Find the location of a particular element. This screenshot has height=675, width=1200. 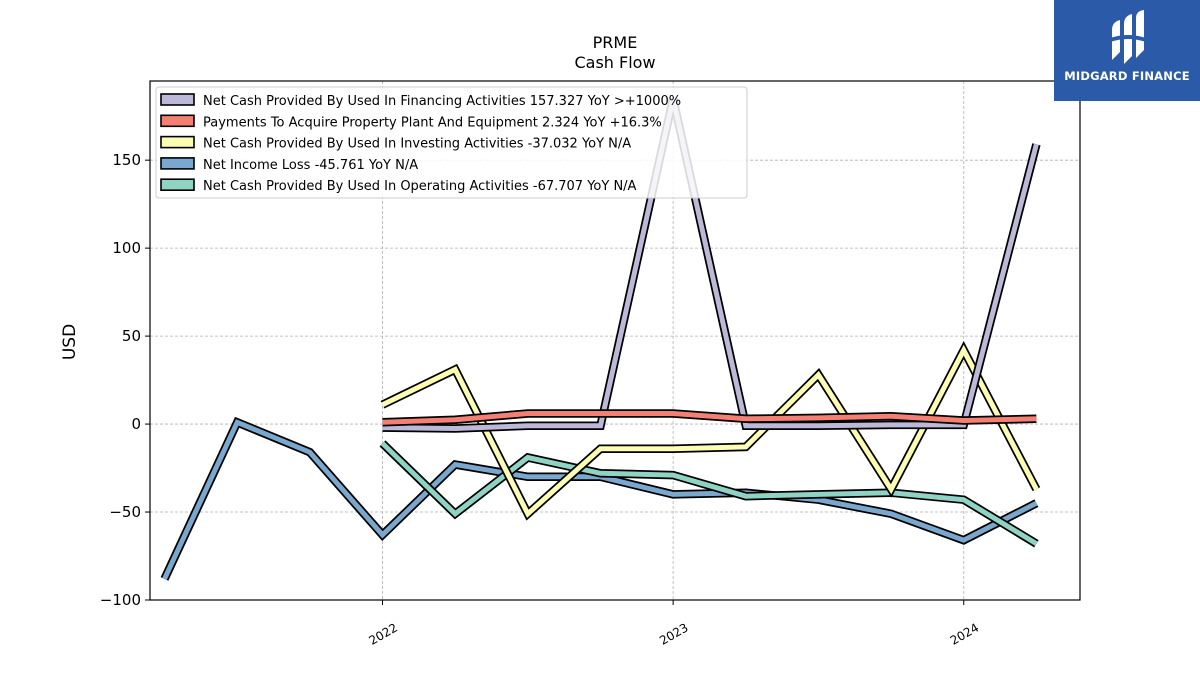

y-tick-label: 0 is located at coordinates (136, 424).